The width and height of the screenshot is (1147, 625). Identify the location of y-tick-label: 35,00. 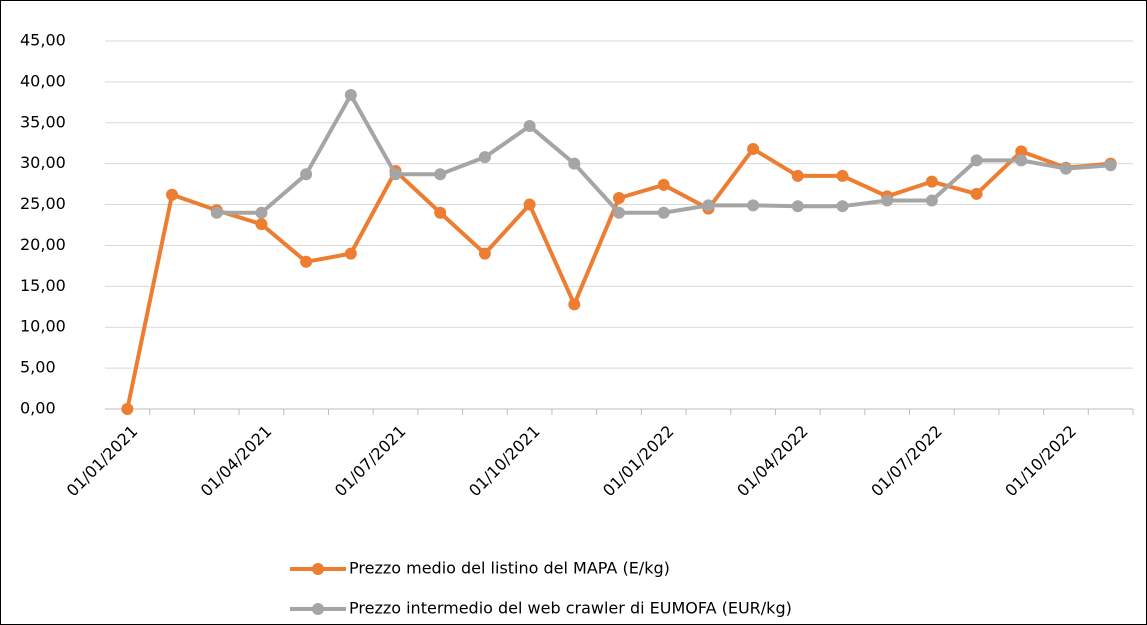
(43, 121).